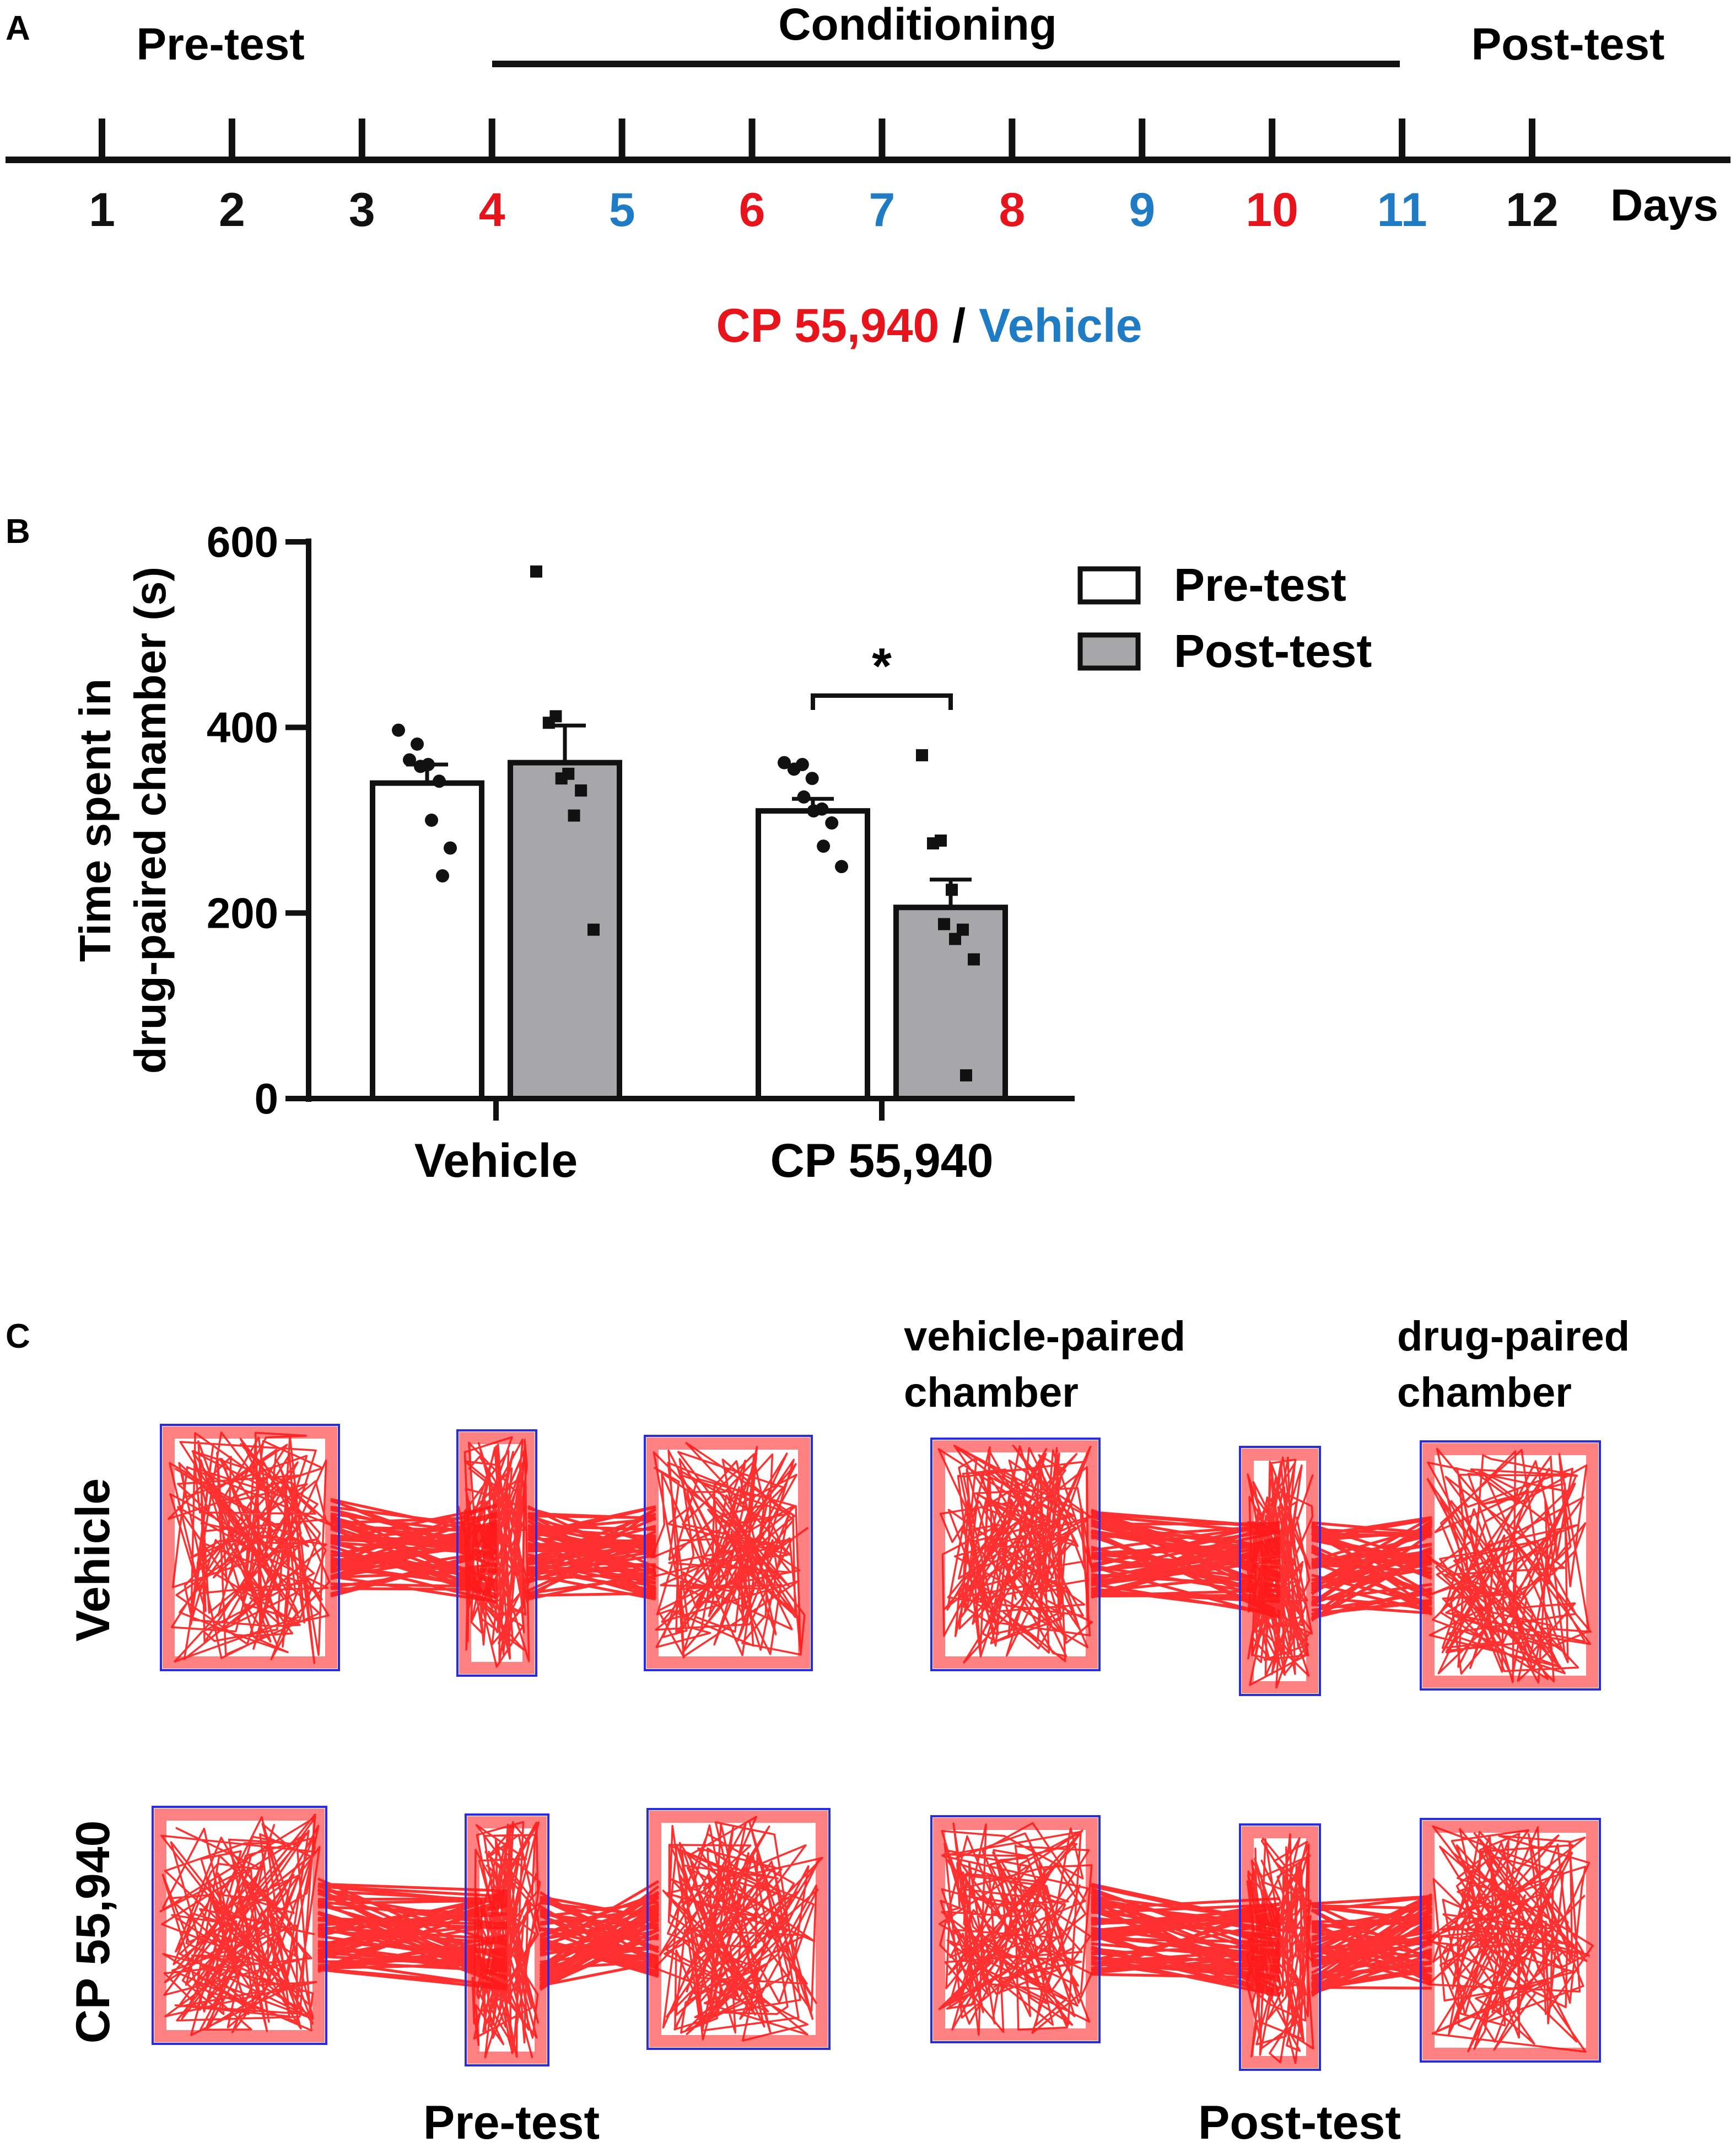 The height and width of the screenshot is (2153, 1736). What do you see at coordinates (18, 28) in the screenshot?
I see `panel-a-letter: A` at bounding box center [18, 28].